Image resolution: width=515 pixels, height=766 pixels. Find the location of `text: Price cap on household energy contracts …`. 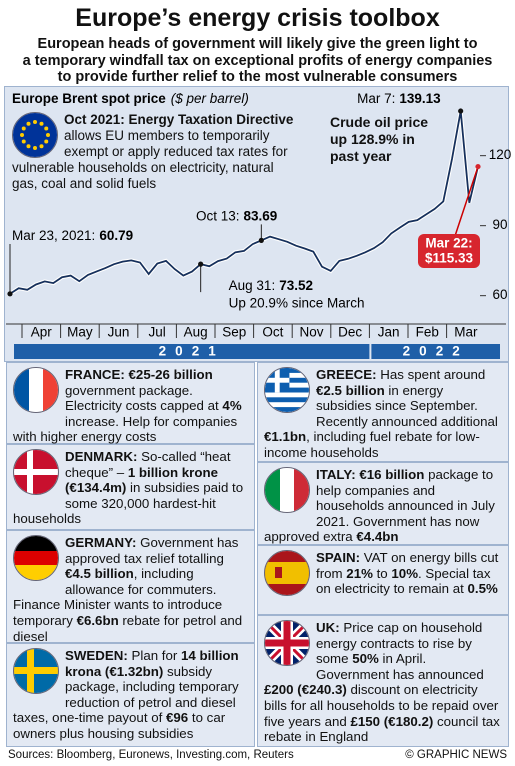

text: Price cap on household energy contracts … is located at coordinates (399, 643).